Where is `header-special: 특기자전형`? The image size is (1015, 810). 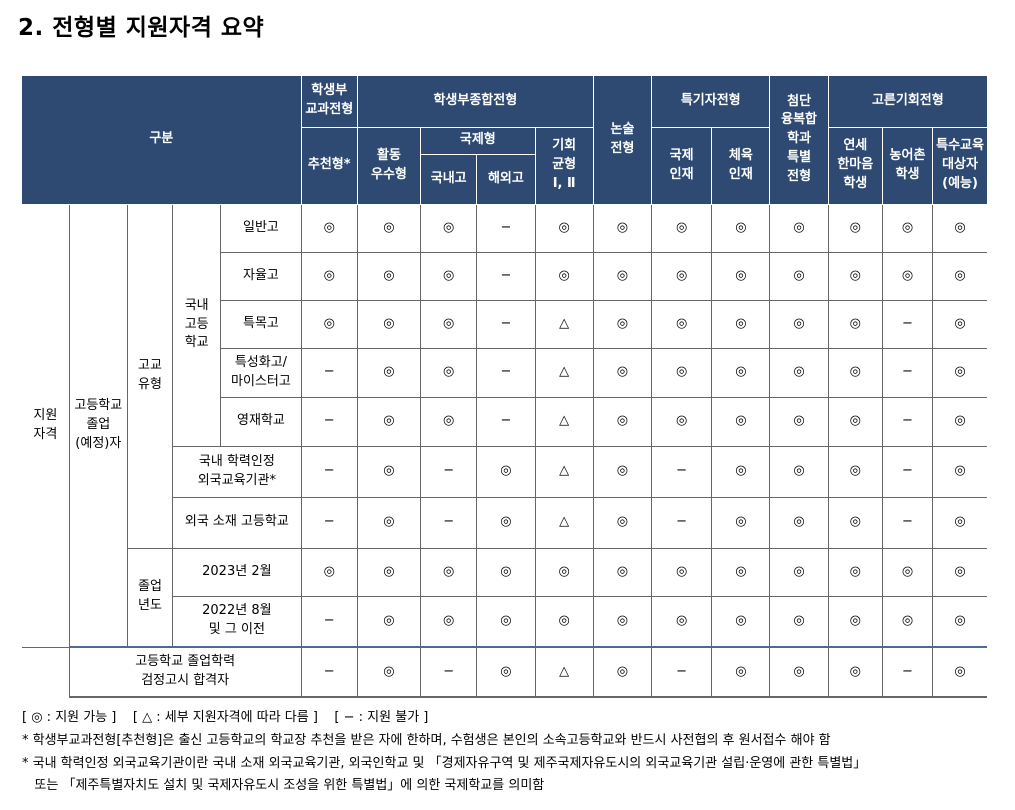 header-special: 특기자전형 is located at coordinates (711, 102).